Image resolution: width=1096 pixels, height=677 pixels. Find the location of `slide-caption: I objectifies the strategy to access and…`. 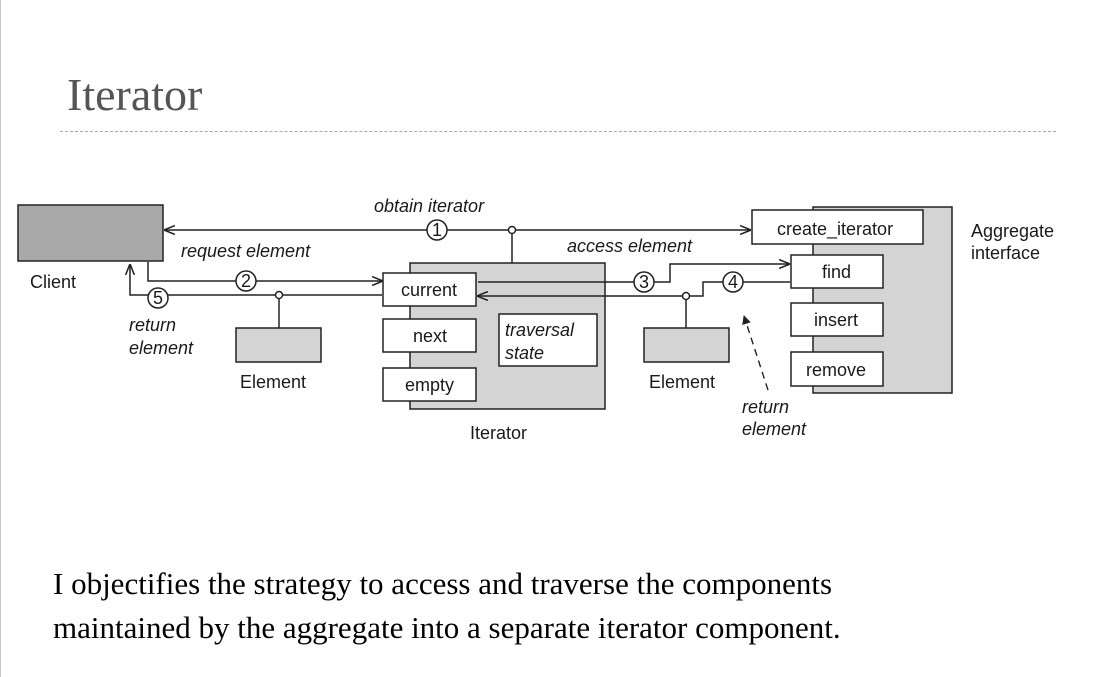

slide-caption: I objectifies the strategy to access and… is located at coordinates (558, 606).